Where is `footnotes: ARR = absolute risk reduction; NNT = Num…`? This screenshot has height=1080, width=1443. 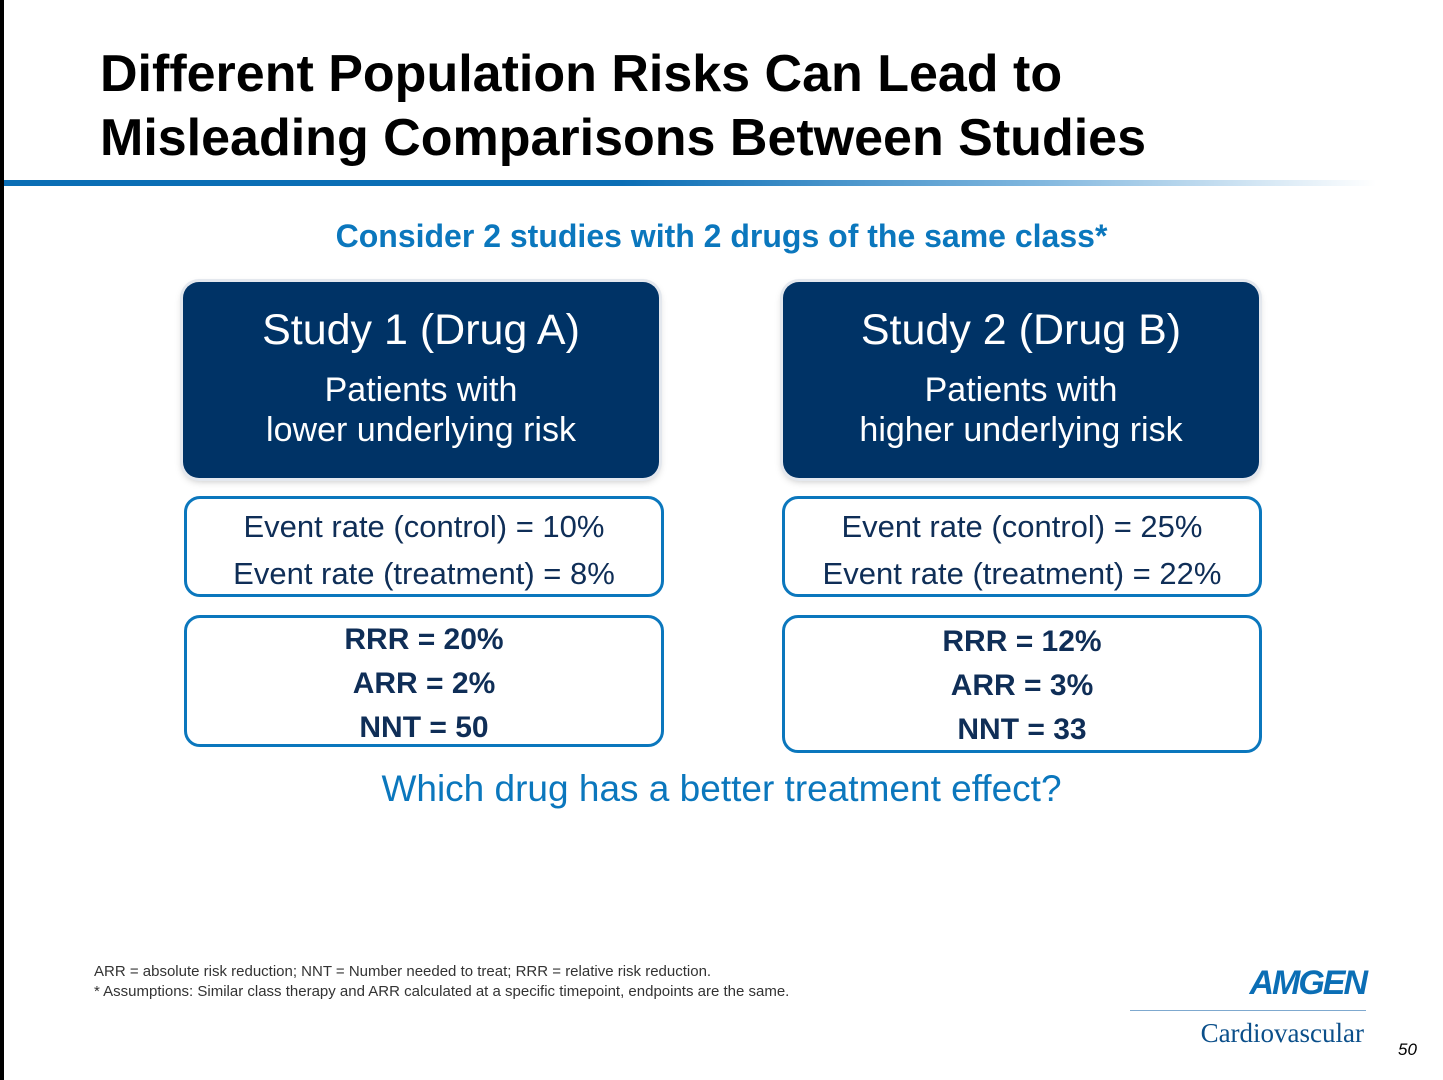
footnotes: ARR = absolute risk reduction; NNT = Num… is located at coordinates (441, 982).